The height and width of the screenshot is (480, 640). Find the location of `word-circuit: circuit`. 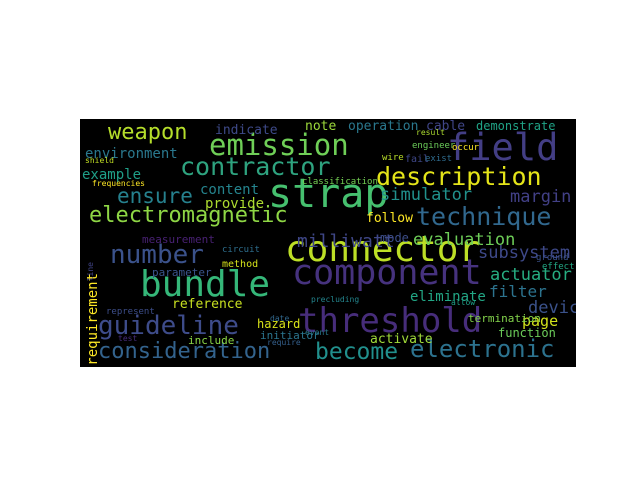

word-circuit: circuit is located at coordinates (241, 250).